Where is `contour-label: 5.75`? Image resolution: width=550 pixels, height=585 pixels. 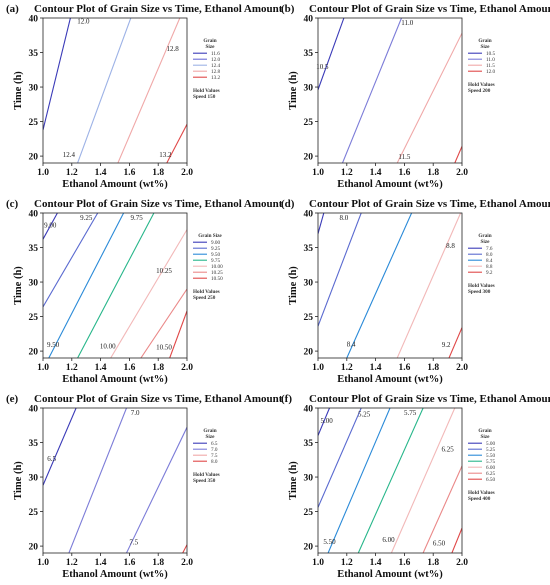
contour-label: 5.75 is located at coordinates (410, 413).